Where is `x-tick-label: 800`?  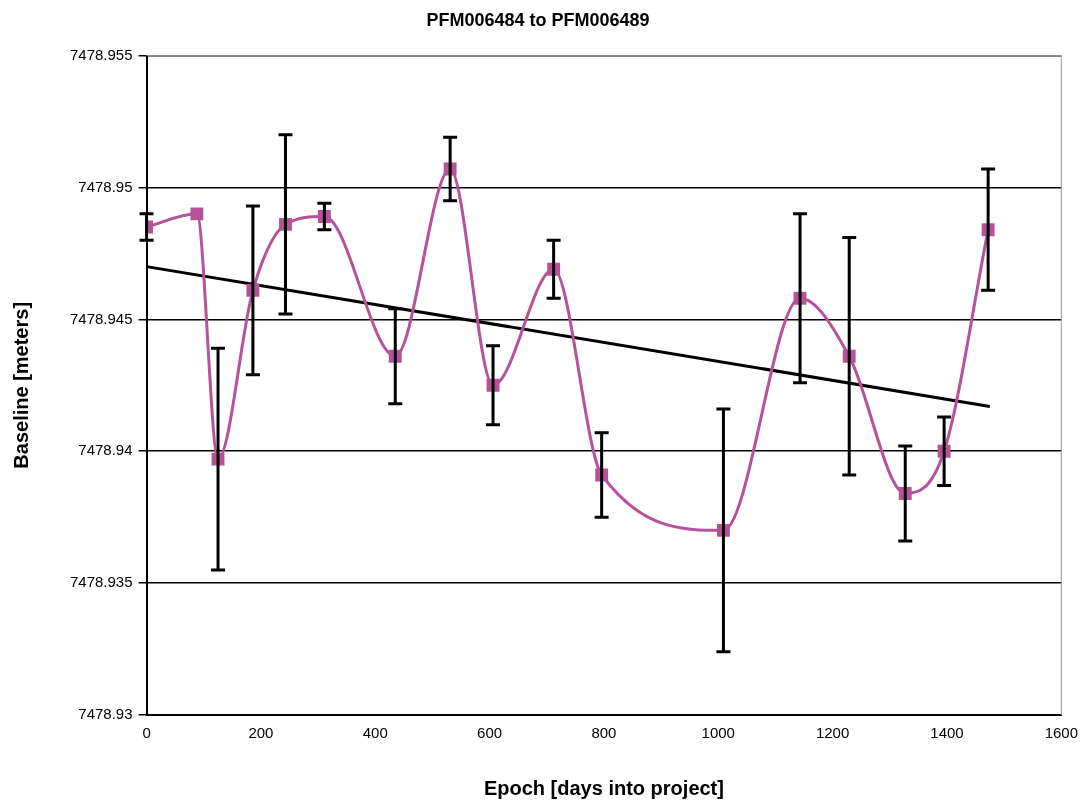 x-tick-label: 800 is located at coordinates (604, 733).